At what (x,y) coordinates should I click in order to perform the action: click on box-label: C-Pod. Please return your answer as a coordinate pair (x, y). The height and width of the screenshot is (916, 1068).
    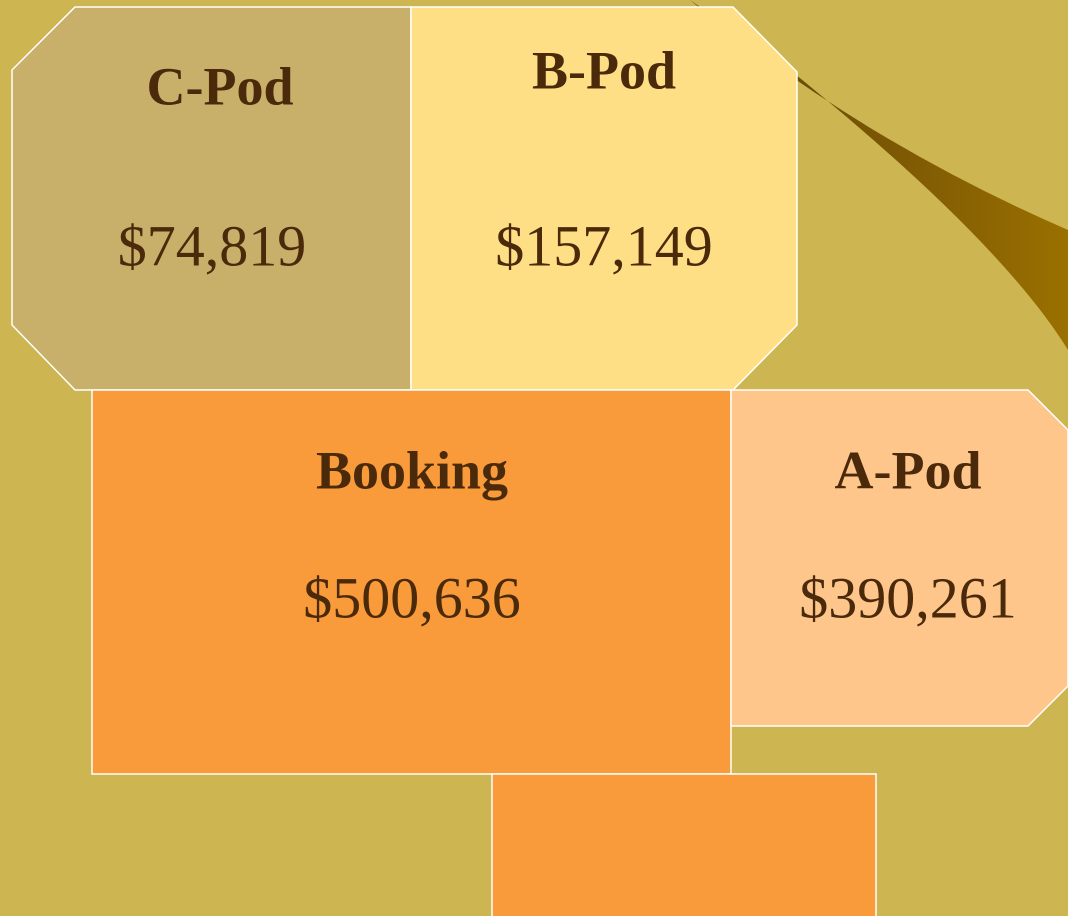
    Looking at the image, I should click on (220, 86).